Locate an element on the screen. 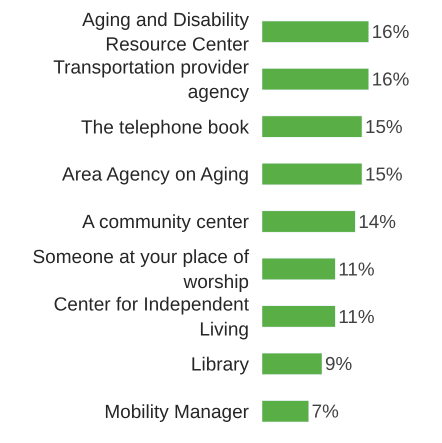 Image resolution: width=442 pixels, height=443 pixels. y-tick-label: The telephone book is located at coordinates (165, 127).